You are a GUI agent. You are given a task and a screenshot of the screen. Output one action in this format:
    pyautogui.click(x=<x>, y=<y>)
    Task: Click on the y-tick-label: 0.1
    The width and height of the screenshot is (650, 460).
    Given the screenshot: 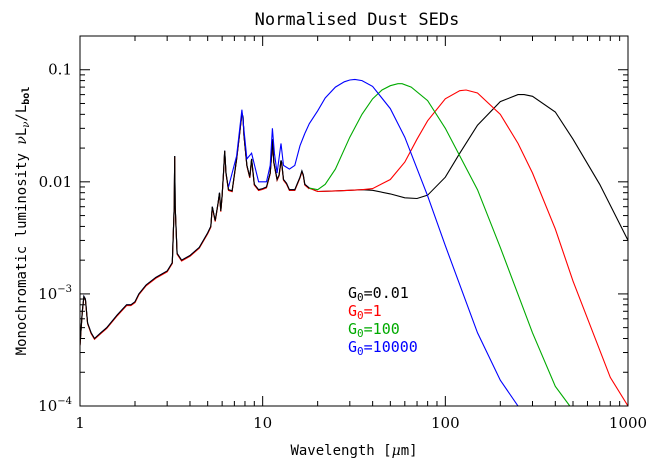 What is the action you would take?
    pyautogui.click(x=60, y=70)
    